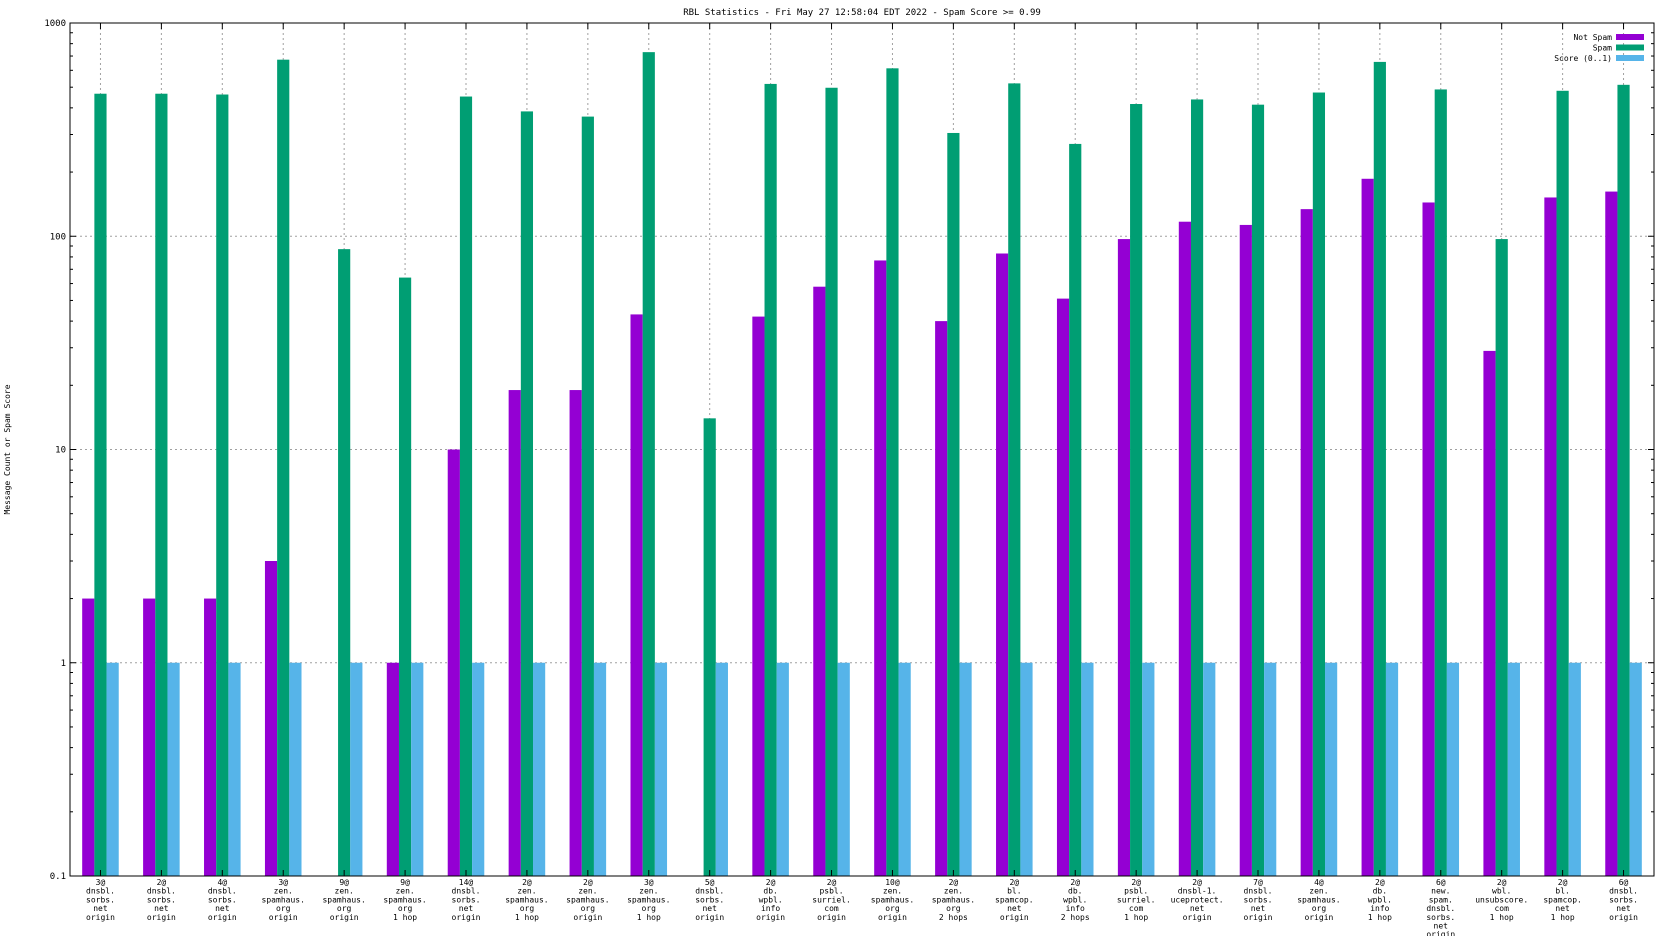 The image size is (1664, 936). I want to click on x-tick-label-line: 5@, so click(710, 882).